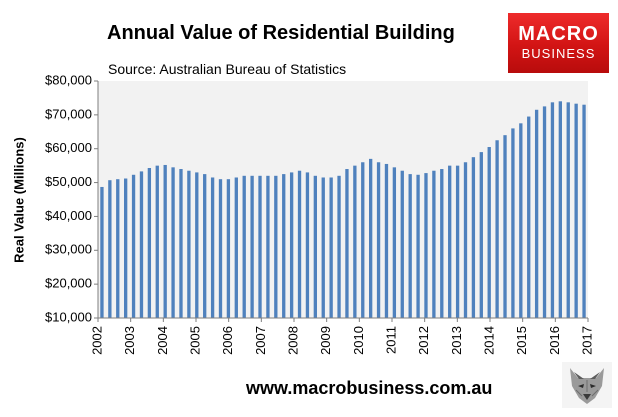 The image size is (618, 417). I want to click on y-axis-label: Real Value (Millions), so click(18, 200).